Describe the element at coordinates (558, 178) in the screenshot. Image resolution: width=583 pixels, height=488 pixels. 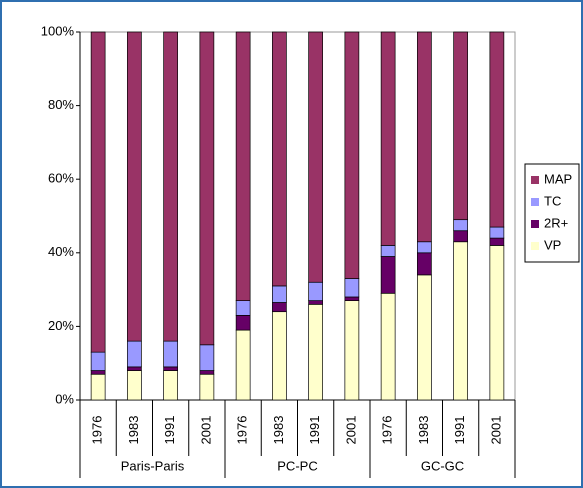
I see `legend-label: MAP` at that location.